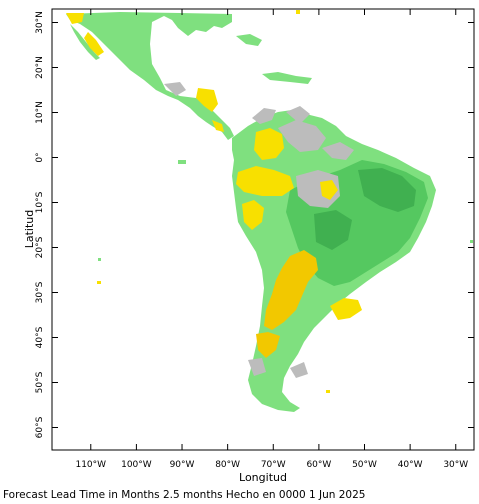 The width and height of the screenshot is (479, 504). What do you see at coordinates (40, 247) in the screenshot?
I see `lat-tick-label: 20°S` at bounding box center [40, 247].